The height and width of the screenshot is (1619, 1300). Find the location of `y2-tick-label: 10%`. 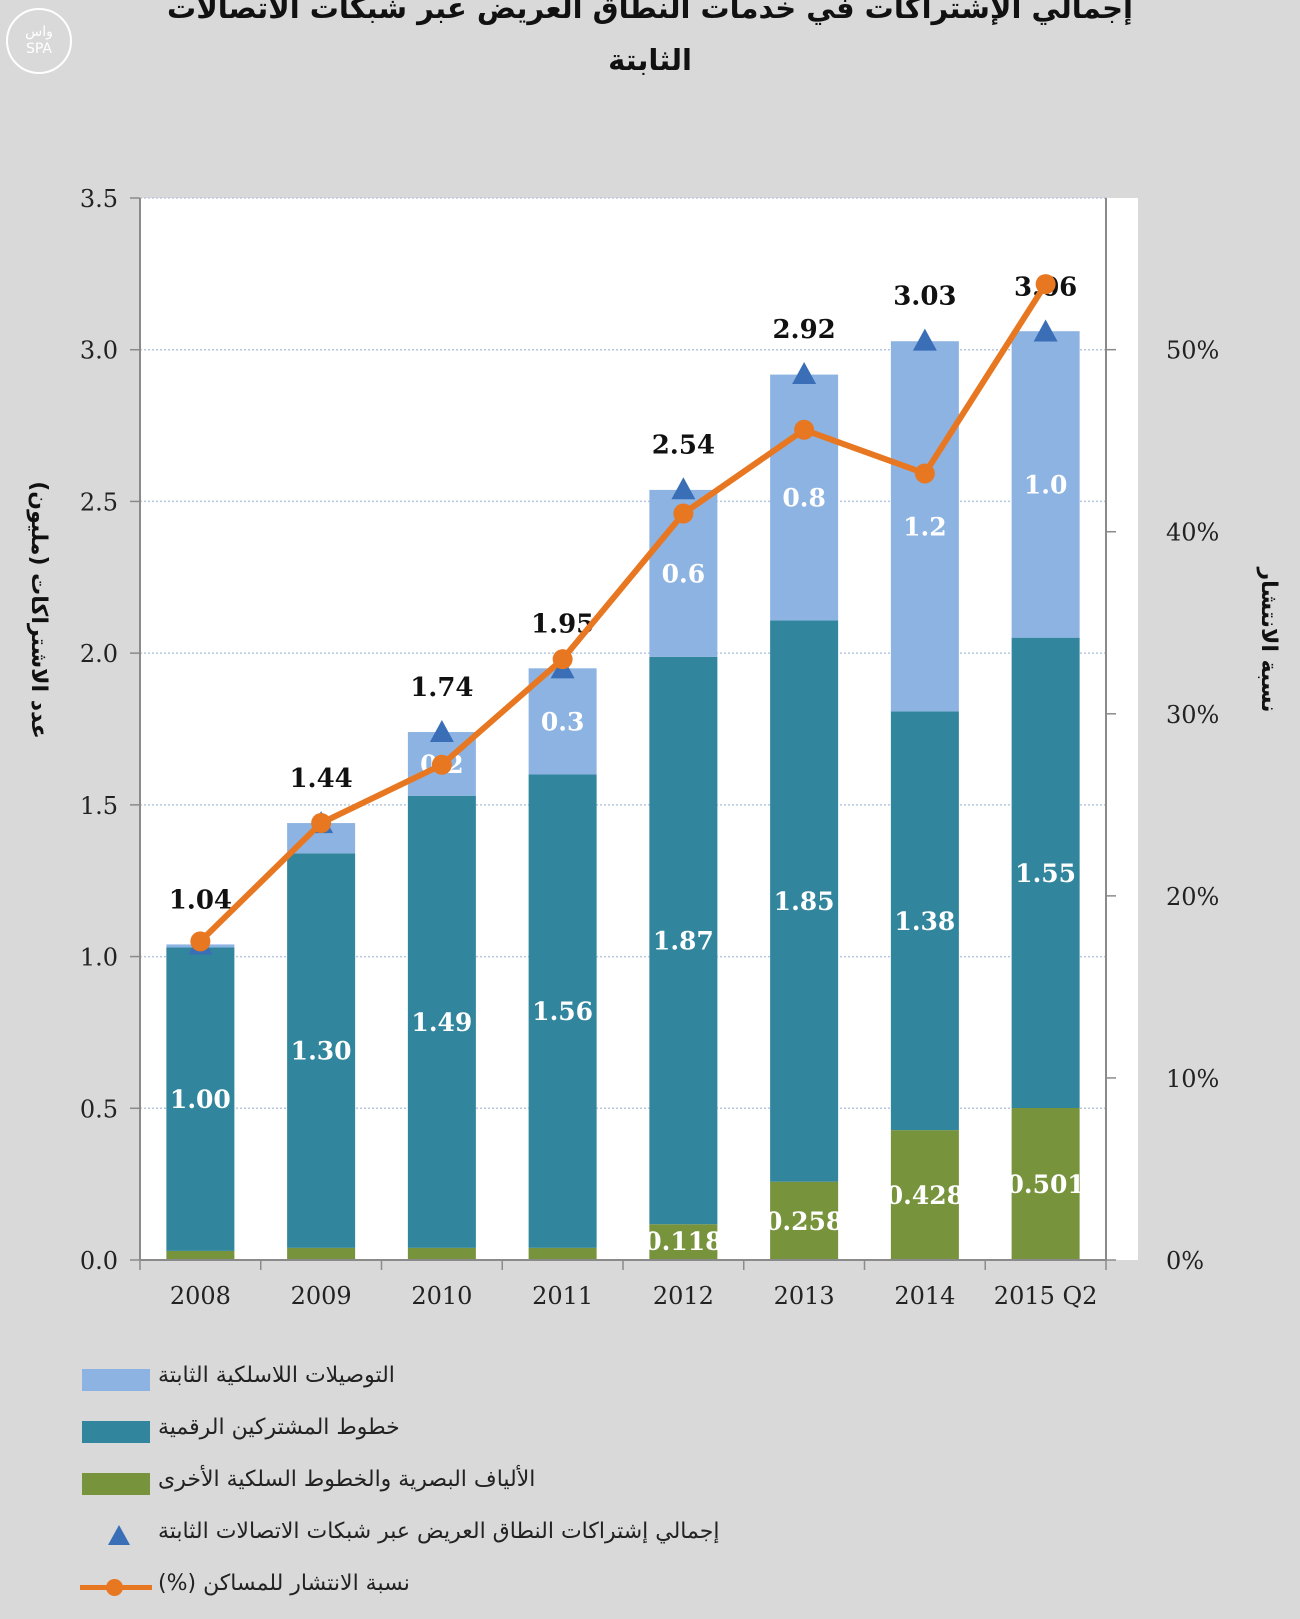

y2-tick-label: 10% is located at coordinates (1192, 1079).